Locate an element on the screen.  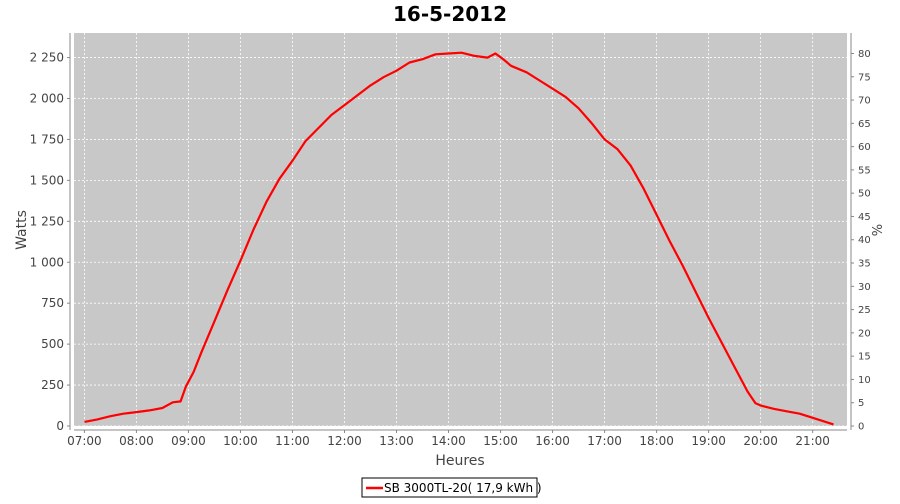
y2-tick-label: 65 is located at coordinates (864, 124).